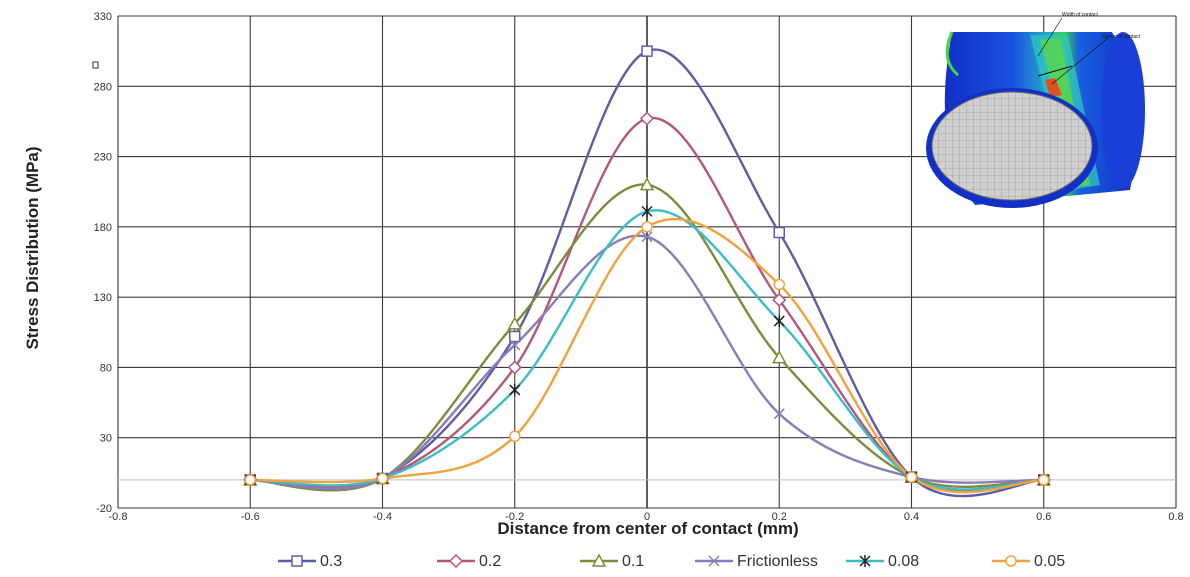 The height and width of the screenshot is (577, 1190). What do you see at coordinates (1035, 110) in the screenshot?
I see `inset-cylinder-image: Width of contact Center of contact` at bounding box center [1035, 110].